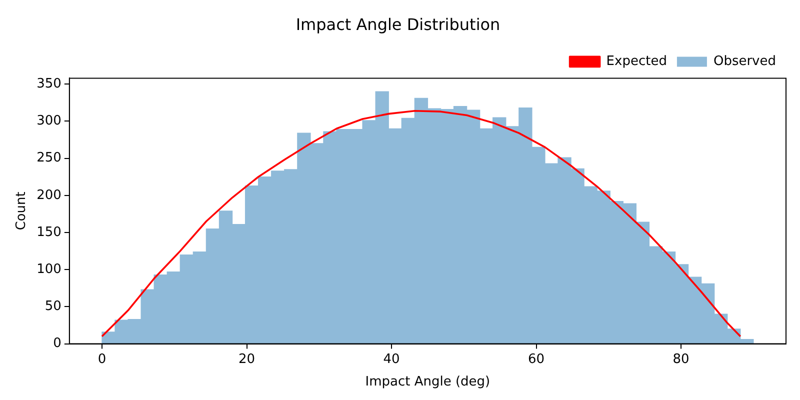 This screenshot has width=800, height=400. What do you see at coordinates (22, 211) in the screenshot?
I see `y-axis-title: Count` at bounding box center [22, 211].